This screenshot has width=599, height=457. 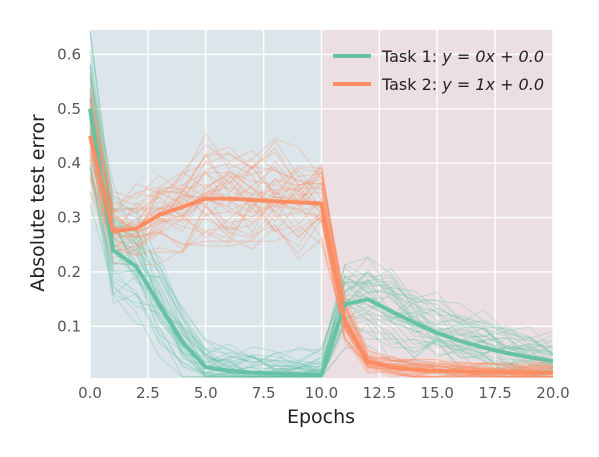 What do you see at coordinates (264, 393) in the screenshot?
I see `x-tick-label: 7.5` at bounding box center [264, 393].